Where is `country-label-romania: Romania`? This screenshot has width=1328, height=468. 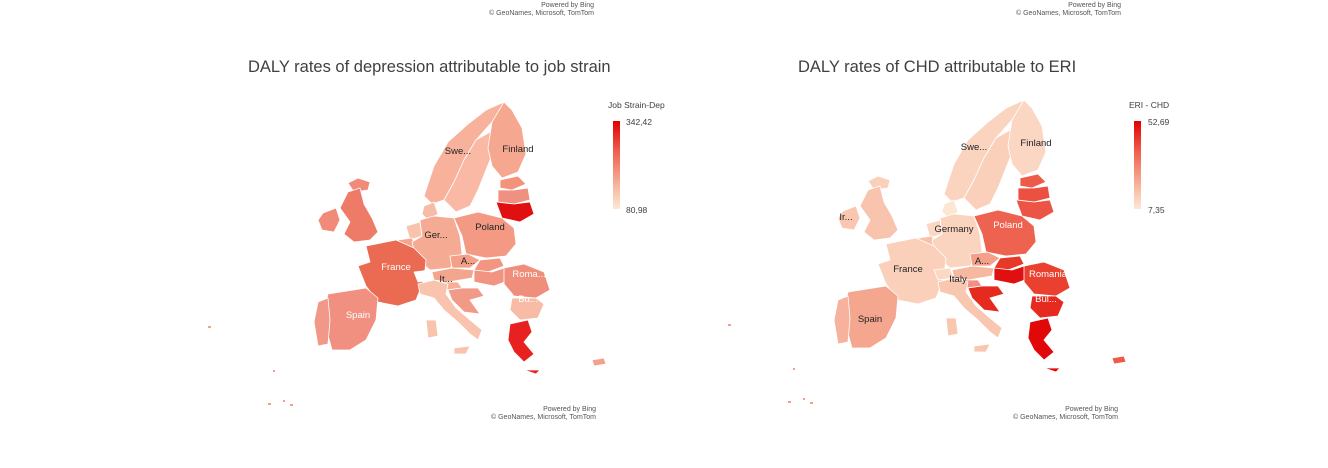 country-label-romania: Romania is located at coordinates (1048, 274).